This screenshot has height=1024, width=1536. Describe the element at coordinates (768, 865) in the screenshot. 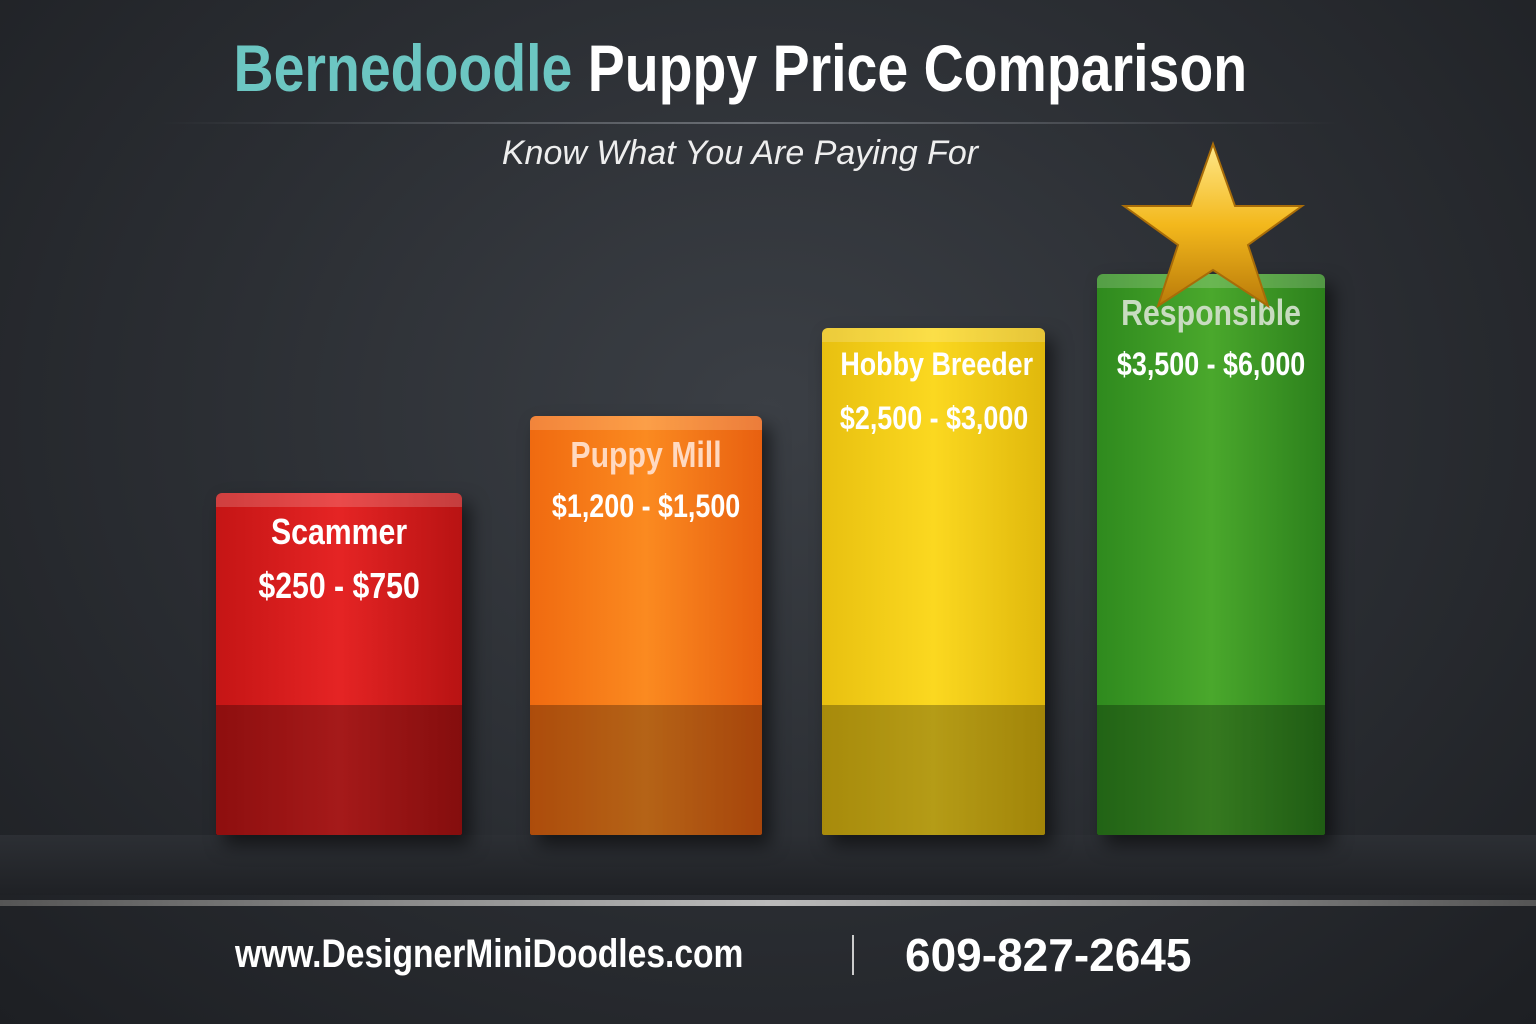

I see `shelf` at that location.